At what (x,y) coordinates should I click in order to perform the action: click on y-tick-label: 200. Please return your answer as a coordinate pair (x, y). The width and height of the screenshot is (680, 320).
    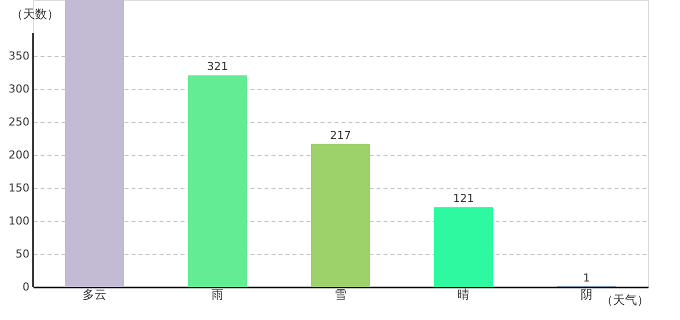
    Looking at the image, I should click on (19, 155).